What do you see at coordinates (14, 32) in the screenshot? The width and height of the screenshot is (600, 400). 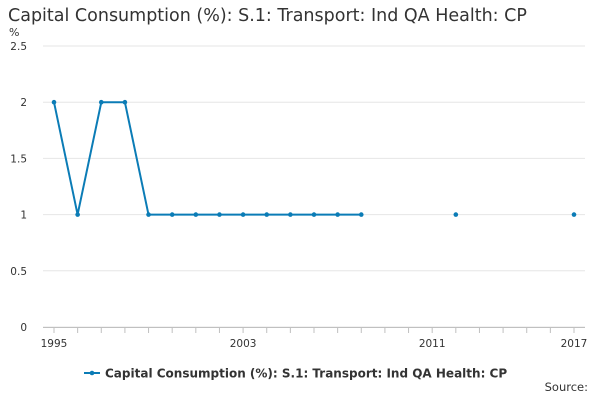 I see `y-axis-unit: %` at bounding box center [14, 32].